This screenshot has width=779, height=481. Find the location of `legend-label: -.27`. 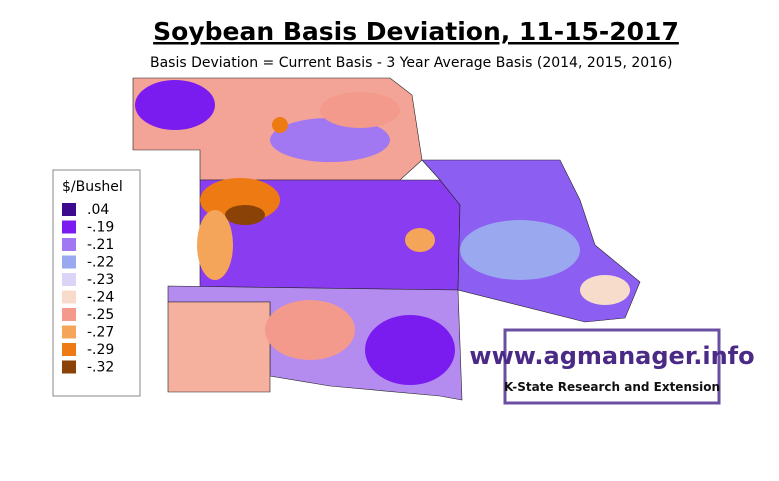

legend-label: -.27 is located at coordinates (100, 333).